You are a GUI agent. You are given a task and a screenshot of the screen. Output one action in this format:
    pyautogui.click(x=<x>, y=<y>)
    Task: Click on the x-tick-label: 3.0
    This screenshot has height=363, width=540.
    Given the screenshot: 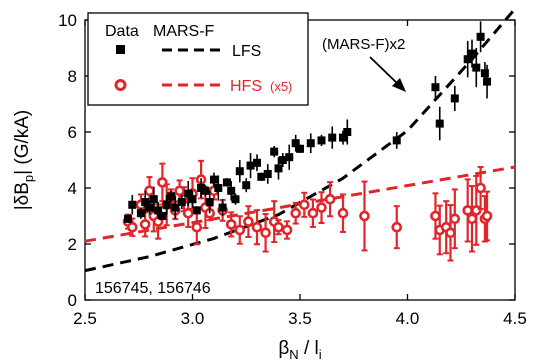 What is the action you would take?
    pyautogui.click(x=193, y=318)
    